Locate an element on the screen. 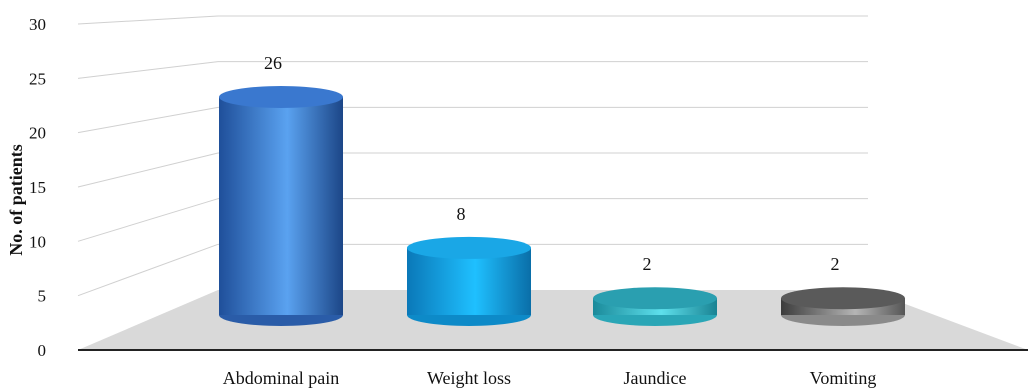 This screenshot has height=391, width=1033. y-tick-label: 30 is located at coordinates (37, 24).